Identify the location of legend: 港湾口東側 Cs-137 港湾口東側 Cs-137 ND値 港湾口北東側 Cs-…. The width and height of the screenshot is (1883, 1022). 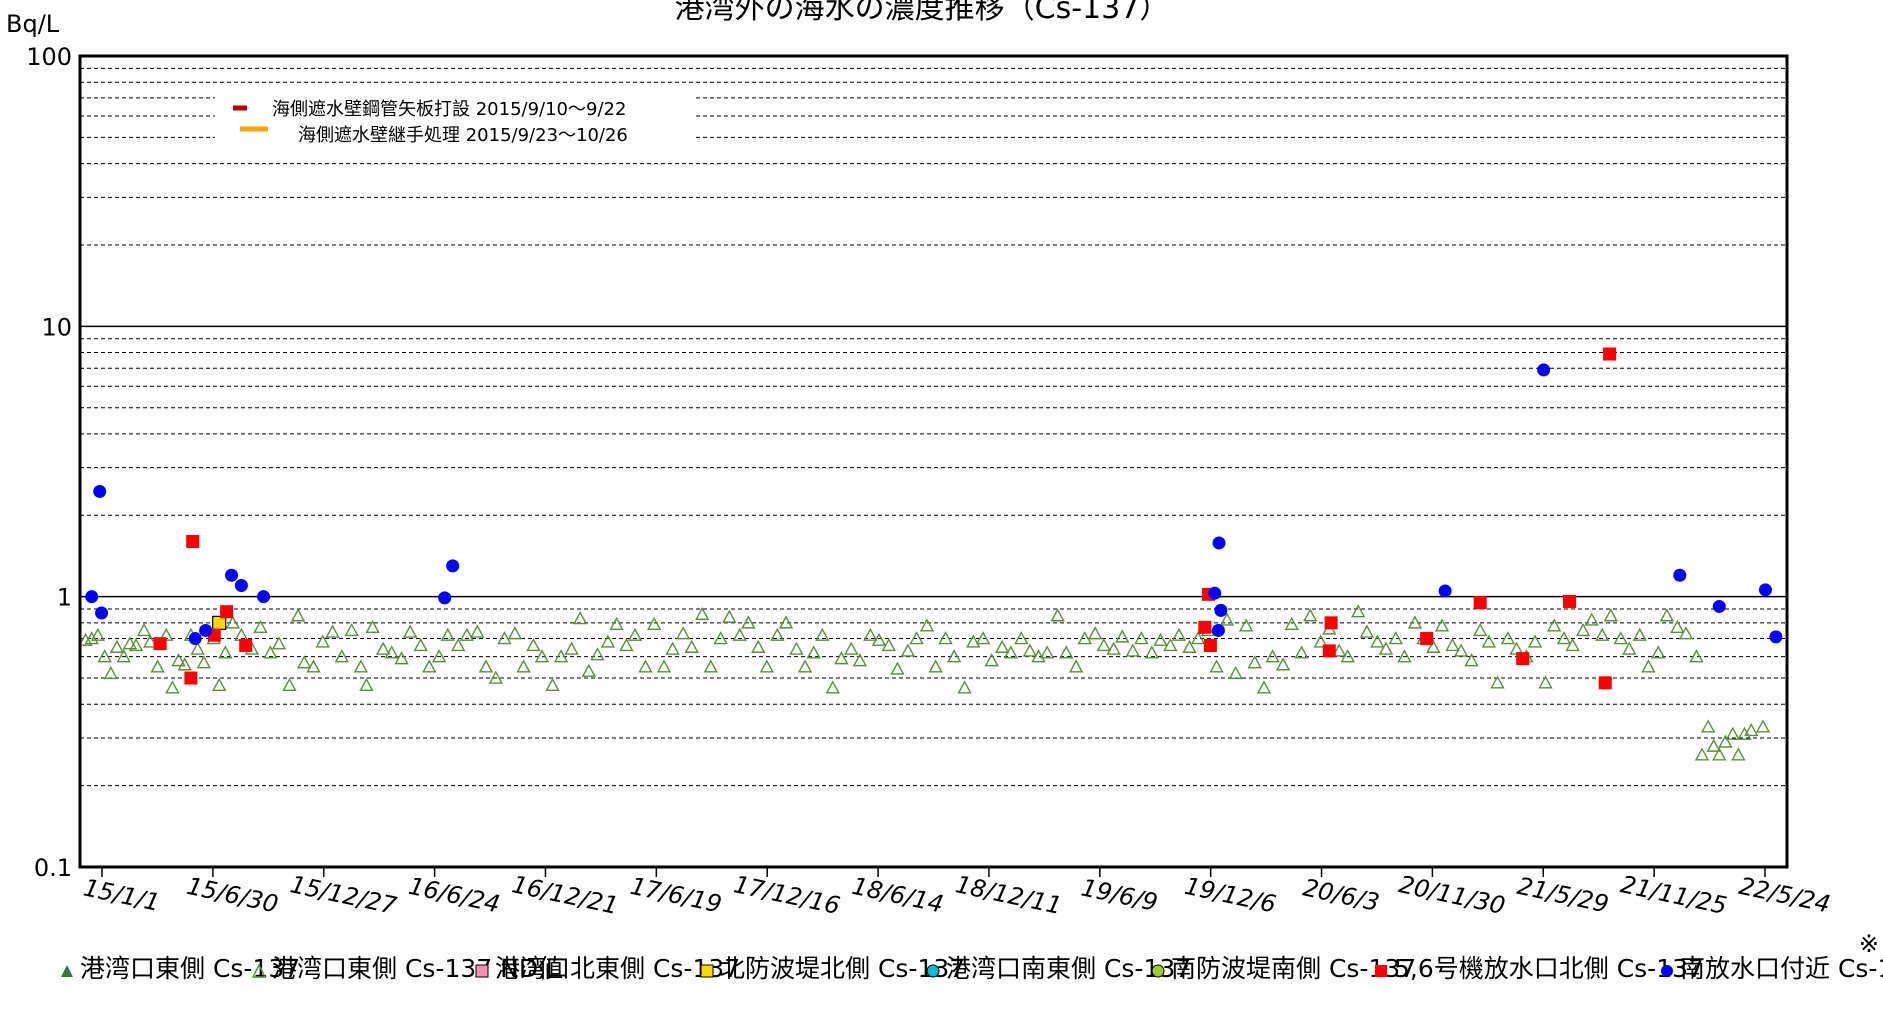
(971, 987).